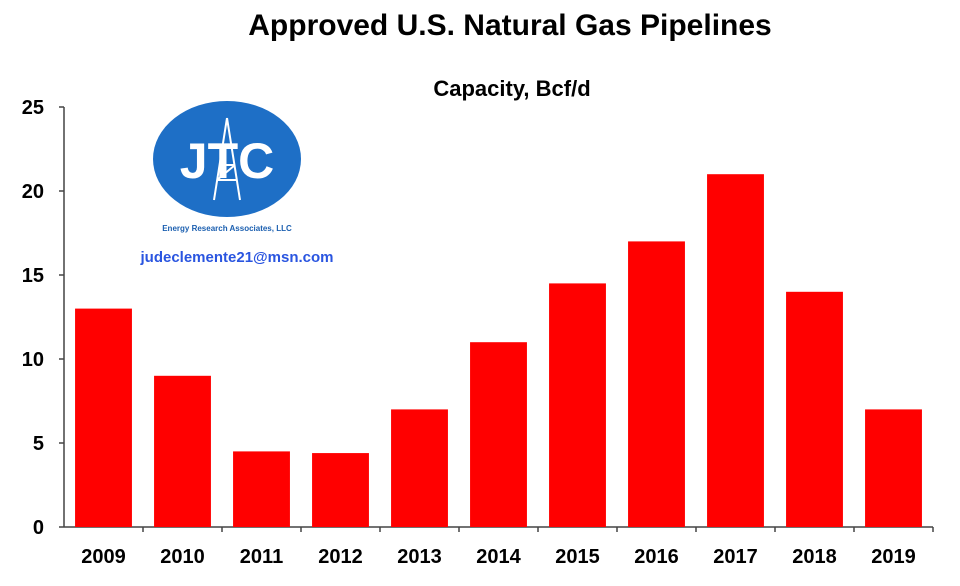 The width and height of the screenshot is (960, 586). I want to click on bar-2011, so click(261, 489).